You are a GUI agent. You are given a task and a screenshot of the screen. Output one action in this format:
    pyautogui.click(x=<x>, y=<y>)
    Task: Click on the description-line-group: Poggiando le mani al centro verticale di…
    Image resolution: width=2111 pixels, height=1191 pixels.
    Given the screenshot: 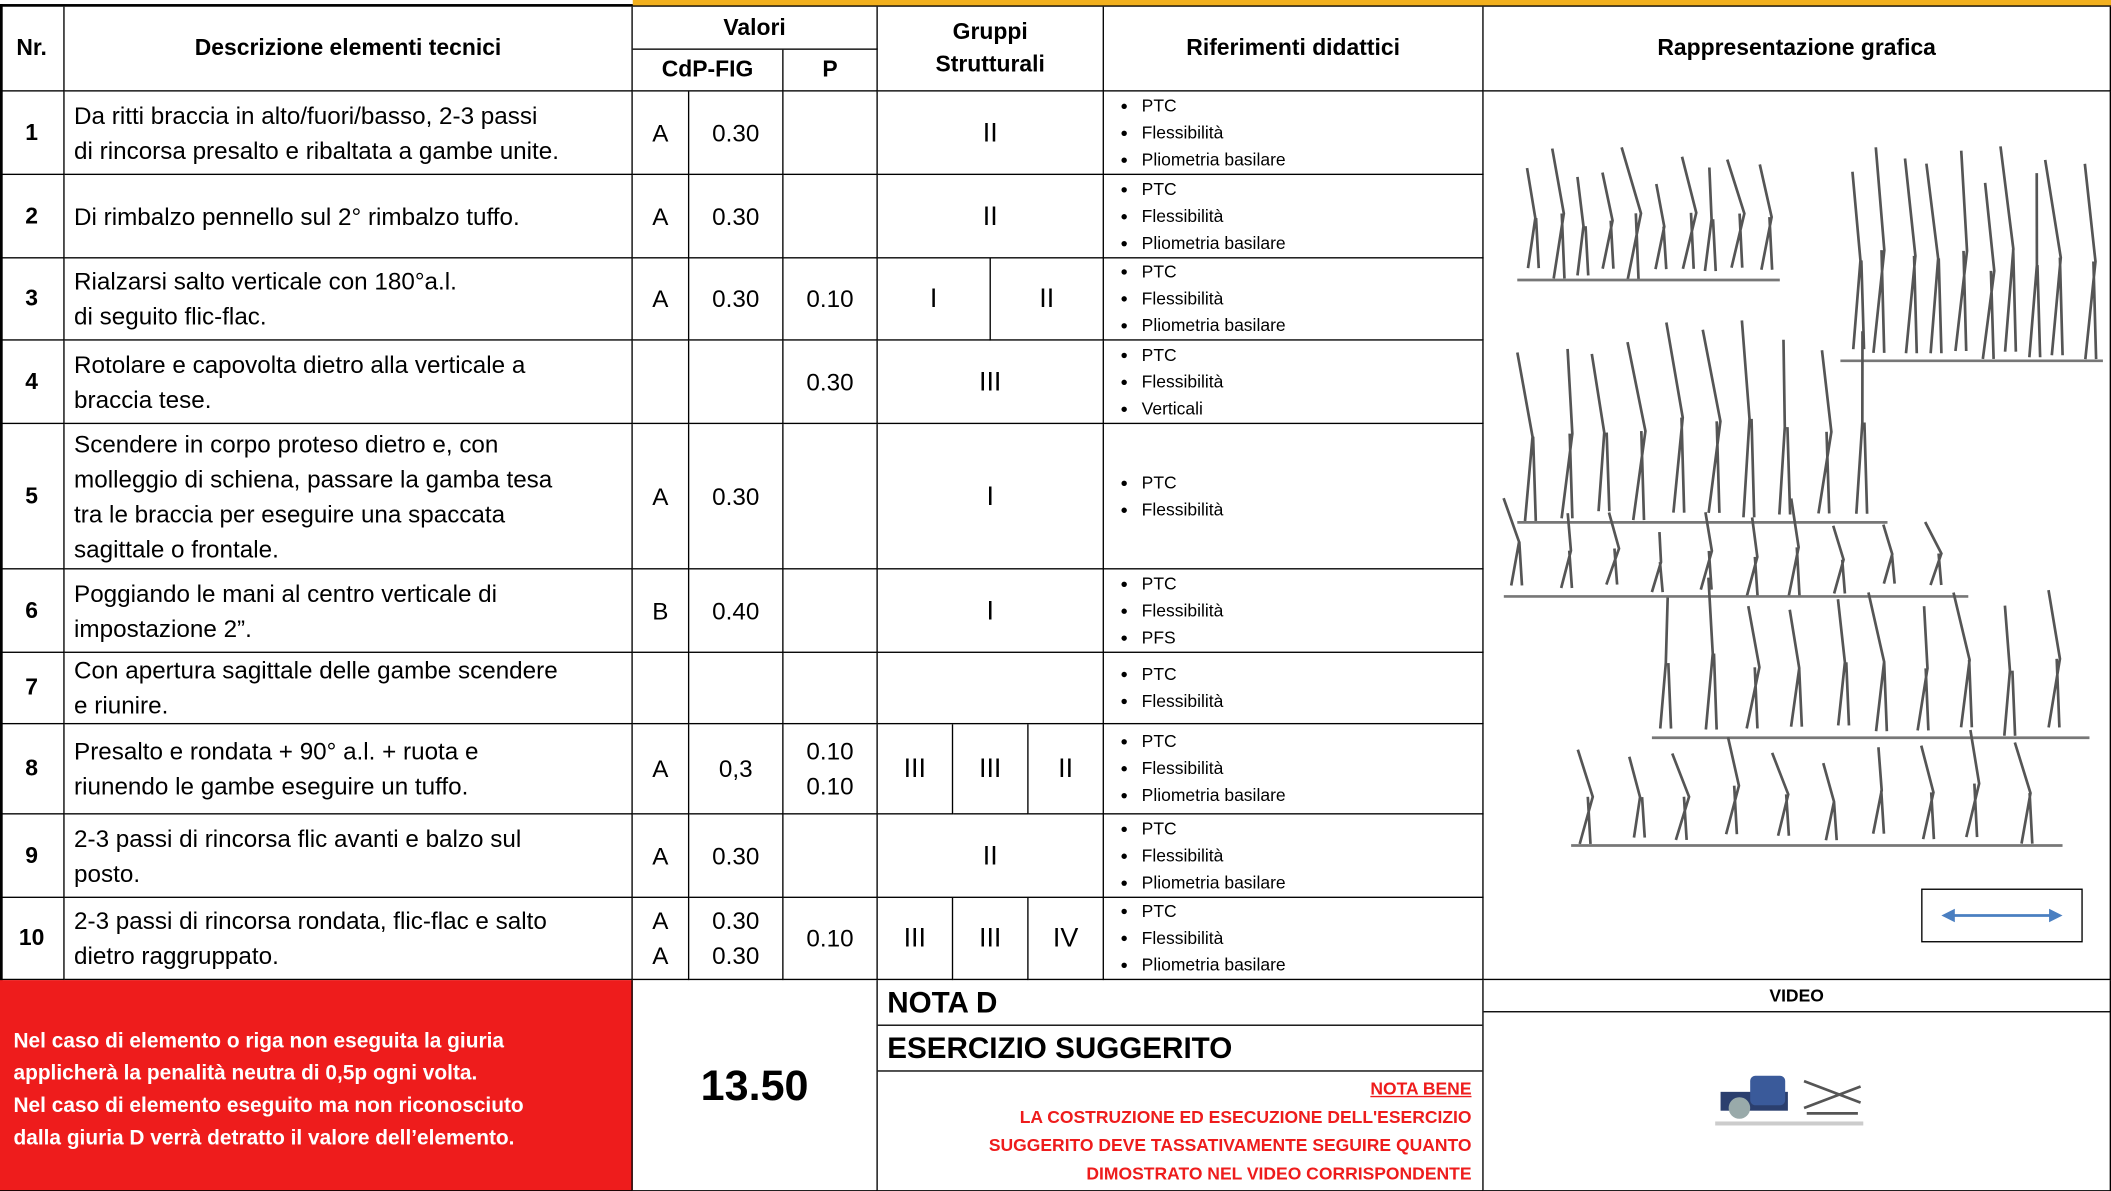 What is the action you would take?
    pyautogui.click(x=285, y=611)
    